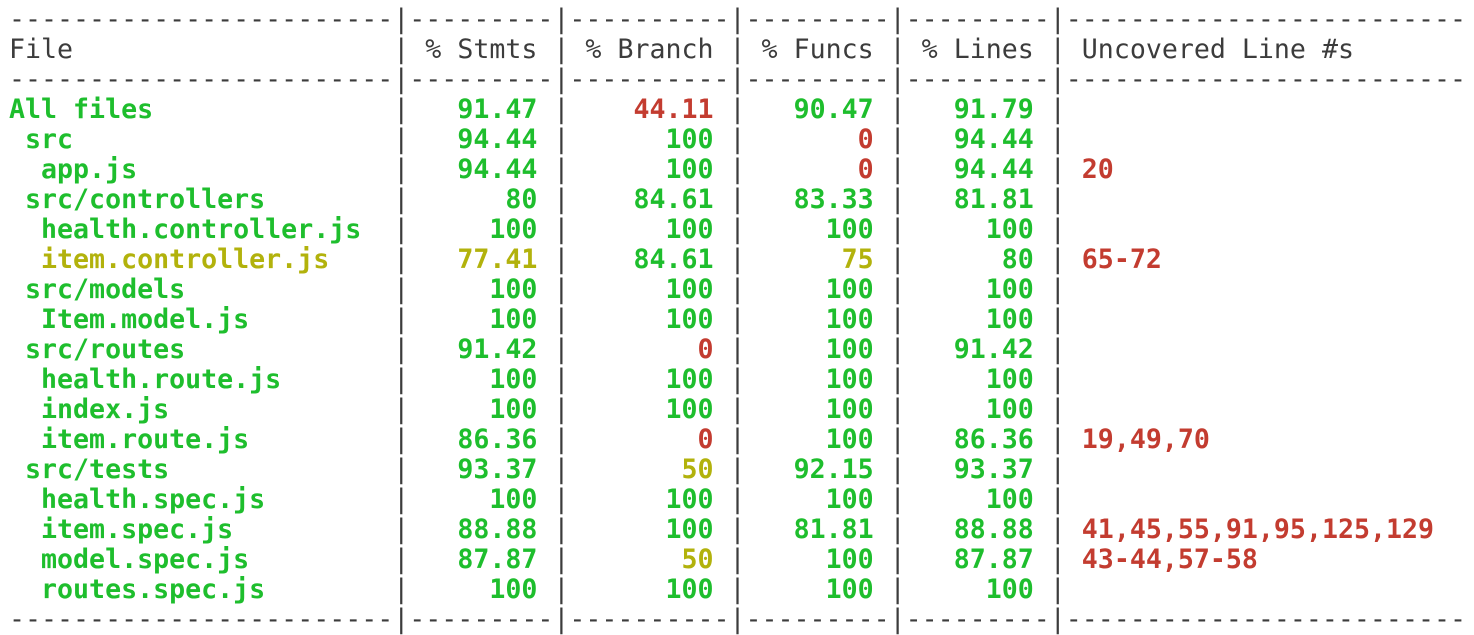 Image resolution: width=1474 pixels, height=635 pixels. Describe the element at coordinates (201, 139) in the screenshot. I see `cell-file: src` at that location.